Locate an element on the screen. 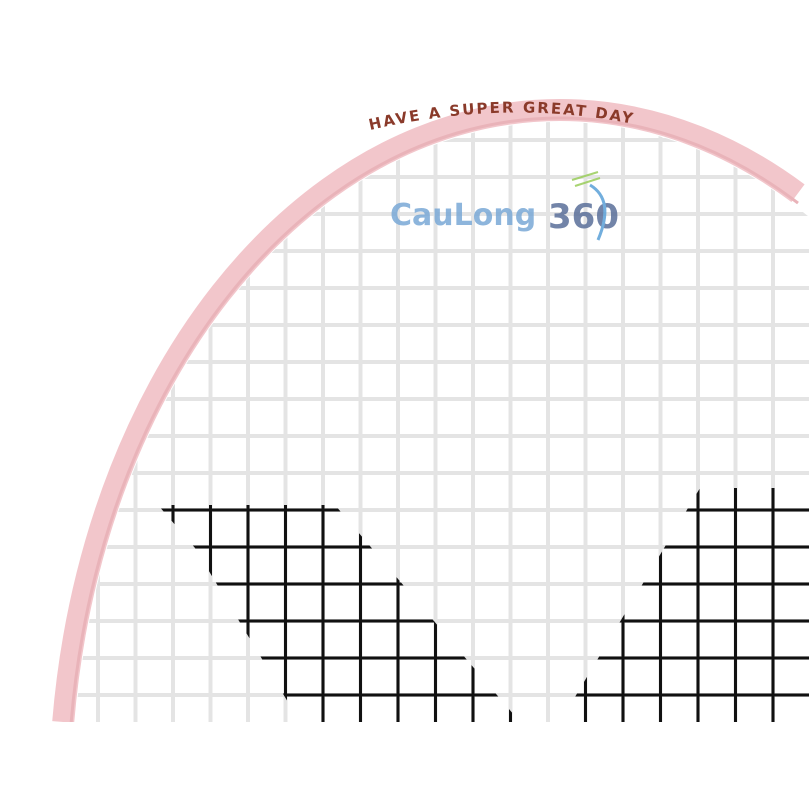 The image size is (809, 800). caulong360-watermark: CauLong 360 is located at coordinates (504, 206).